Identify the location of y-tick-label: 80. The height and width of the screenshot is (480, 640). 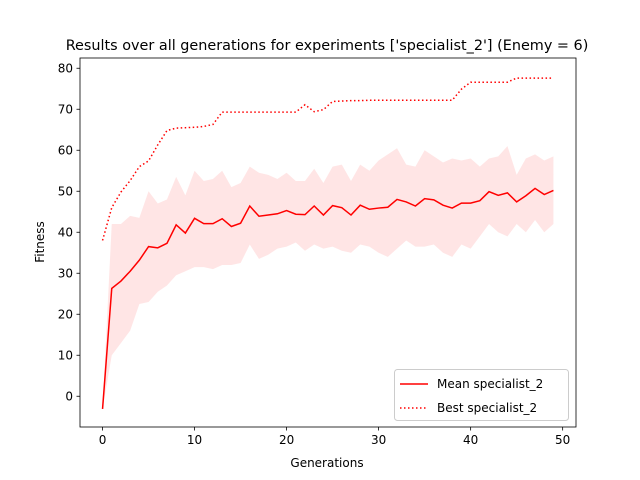
(65, 68).